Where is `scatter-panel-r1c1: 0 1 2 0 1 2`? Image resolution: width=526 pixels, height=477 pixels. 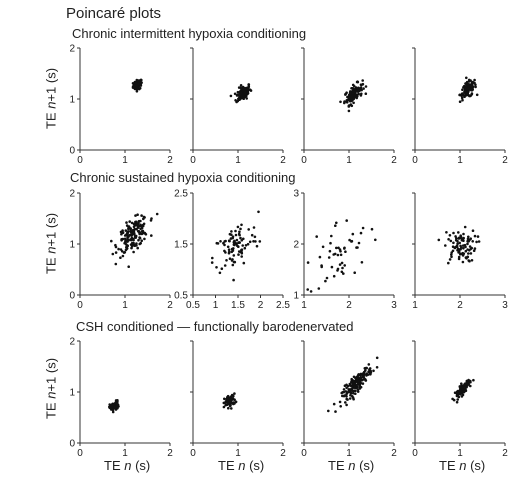
scatter-panel-r1c1: 0 1 2 0 1 2 is located at coordinates (121, 105).